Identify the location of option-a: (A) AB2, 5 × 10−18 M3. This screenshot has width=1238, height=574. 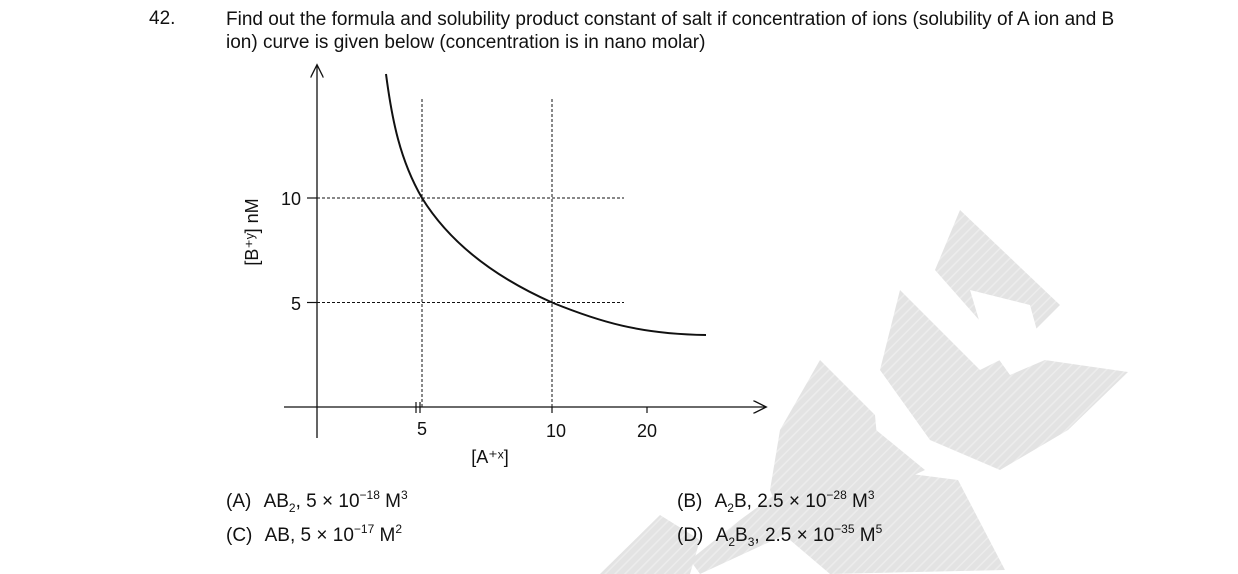
(317, 501).